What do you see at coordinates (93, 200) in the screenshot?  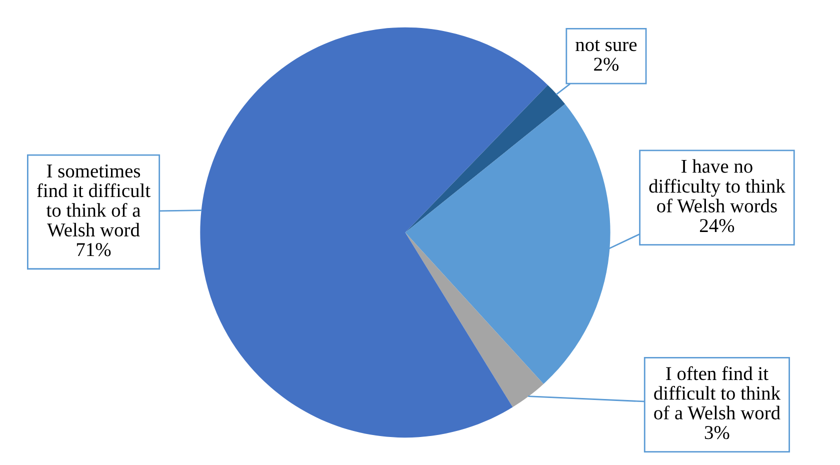 I see `slice-label: I sometimes find it difficult to think of a Welsh word` at bounding box center [93, 200].